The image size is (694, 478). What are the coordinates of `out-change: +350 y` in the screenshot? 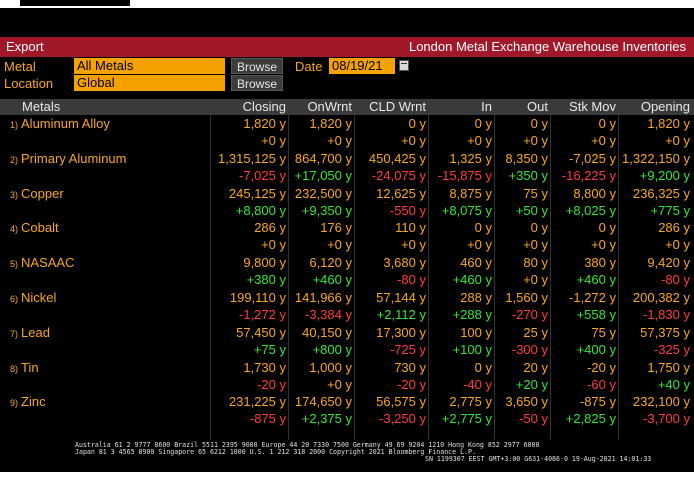 It's located at (528, 175).